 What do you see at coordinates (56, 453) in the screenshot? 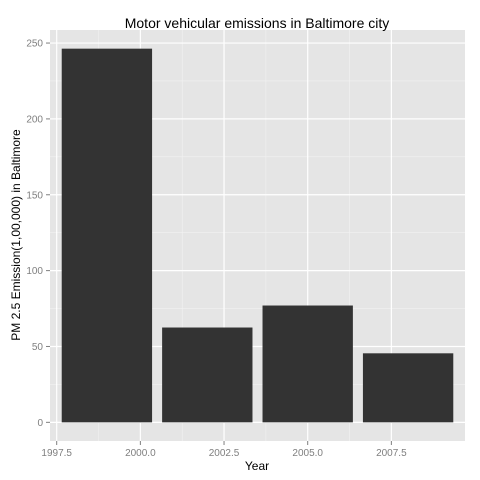
I see `x-tick-label: 1997.5` at bounding box center [56, 453].